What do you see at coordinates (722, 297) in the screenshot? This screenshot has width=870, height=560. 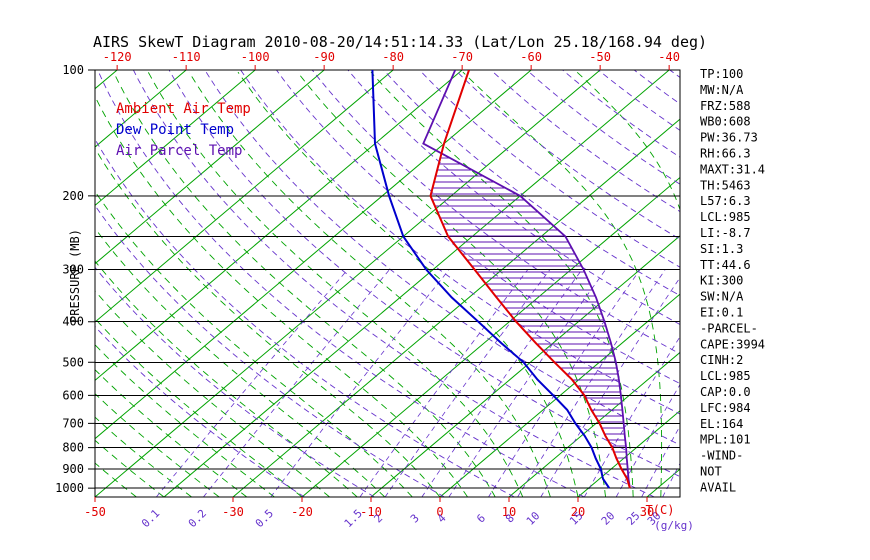 I see `panel-line: SW:N/A` at bounding box center [722, 297].